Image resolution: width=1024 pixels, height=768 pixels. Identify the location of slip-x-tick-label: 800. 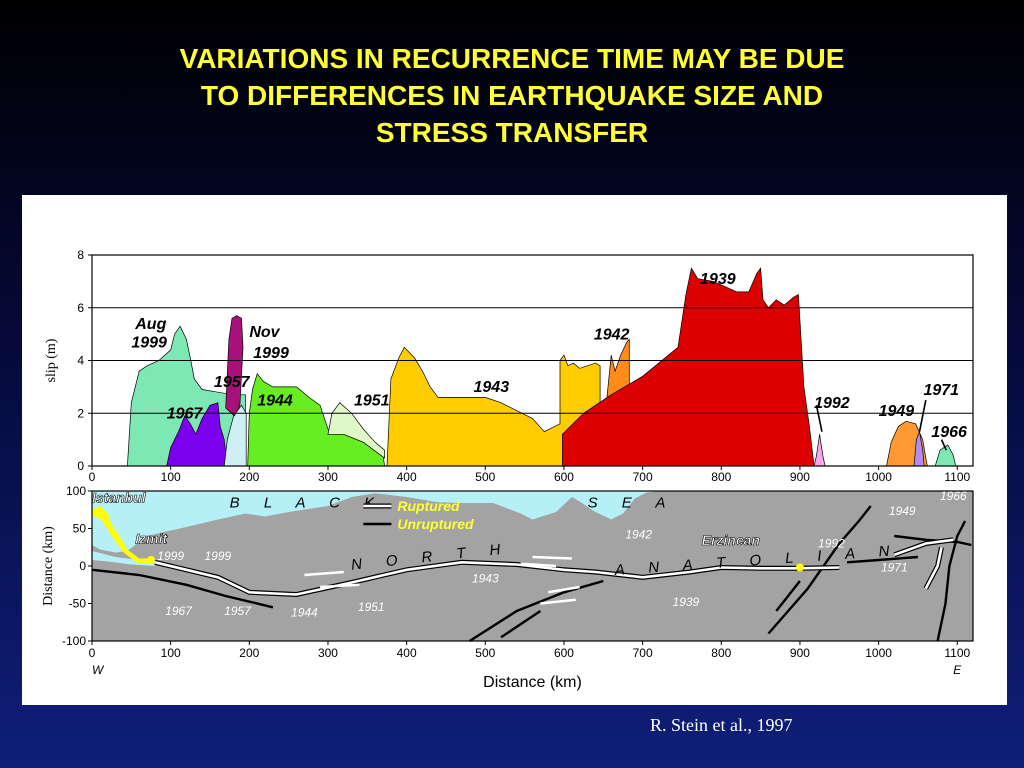
(721, 477).